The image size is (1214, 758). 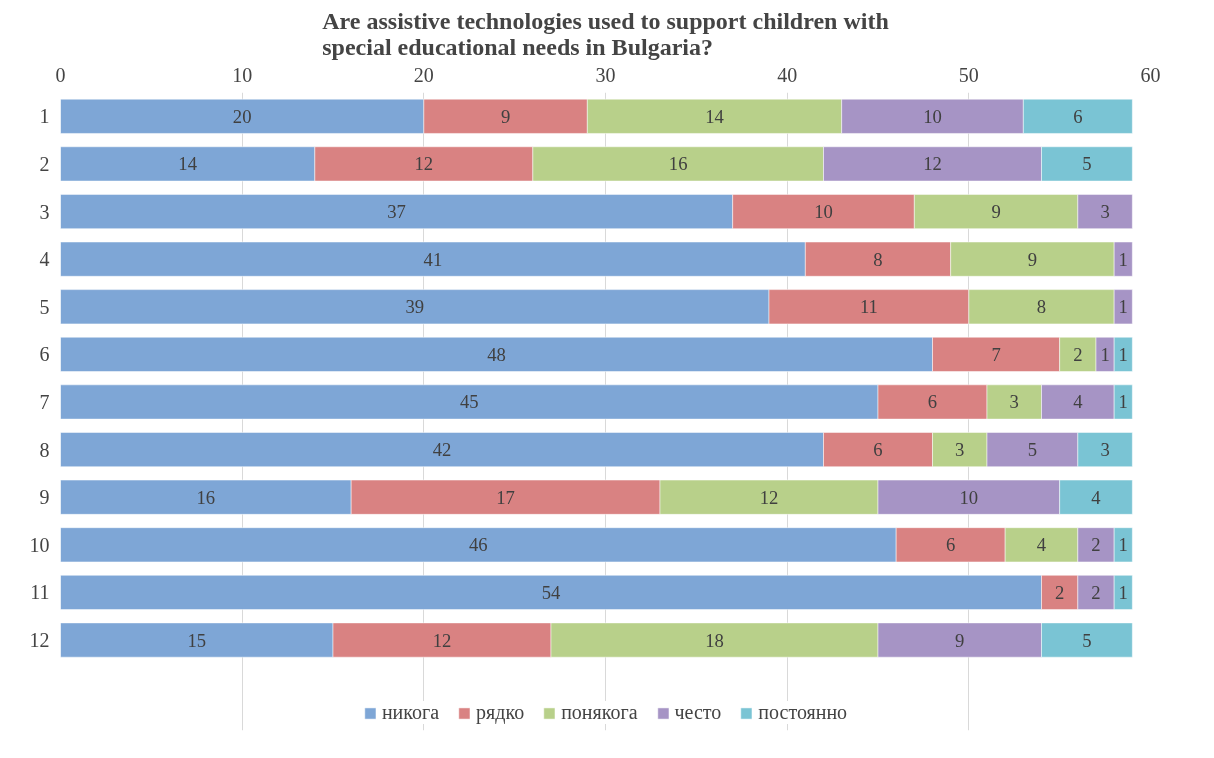 What do you see at coordinates (787, 74) in the screenshot?
I see `x-tick-label: 40` at bounding box center [787, 74].